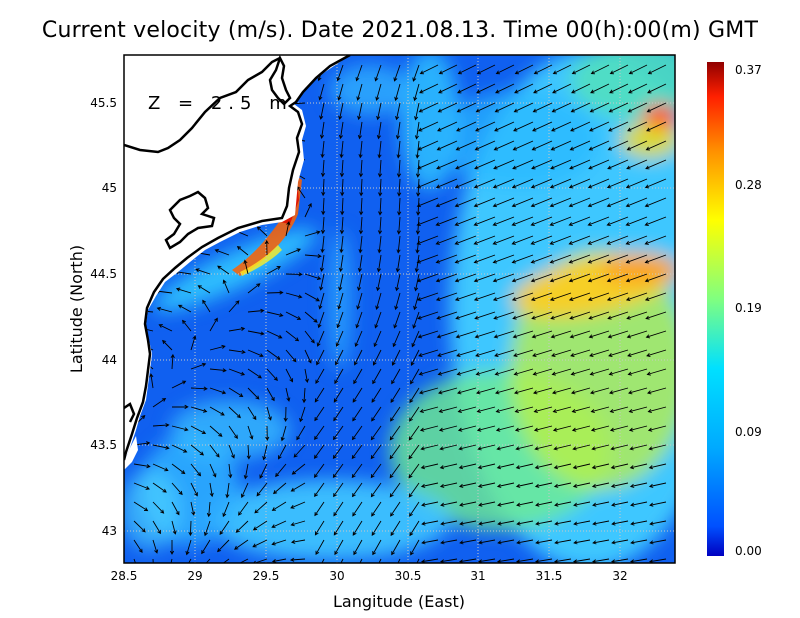  I want to click on lake-north, so click(280, 80).